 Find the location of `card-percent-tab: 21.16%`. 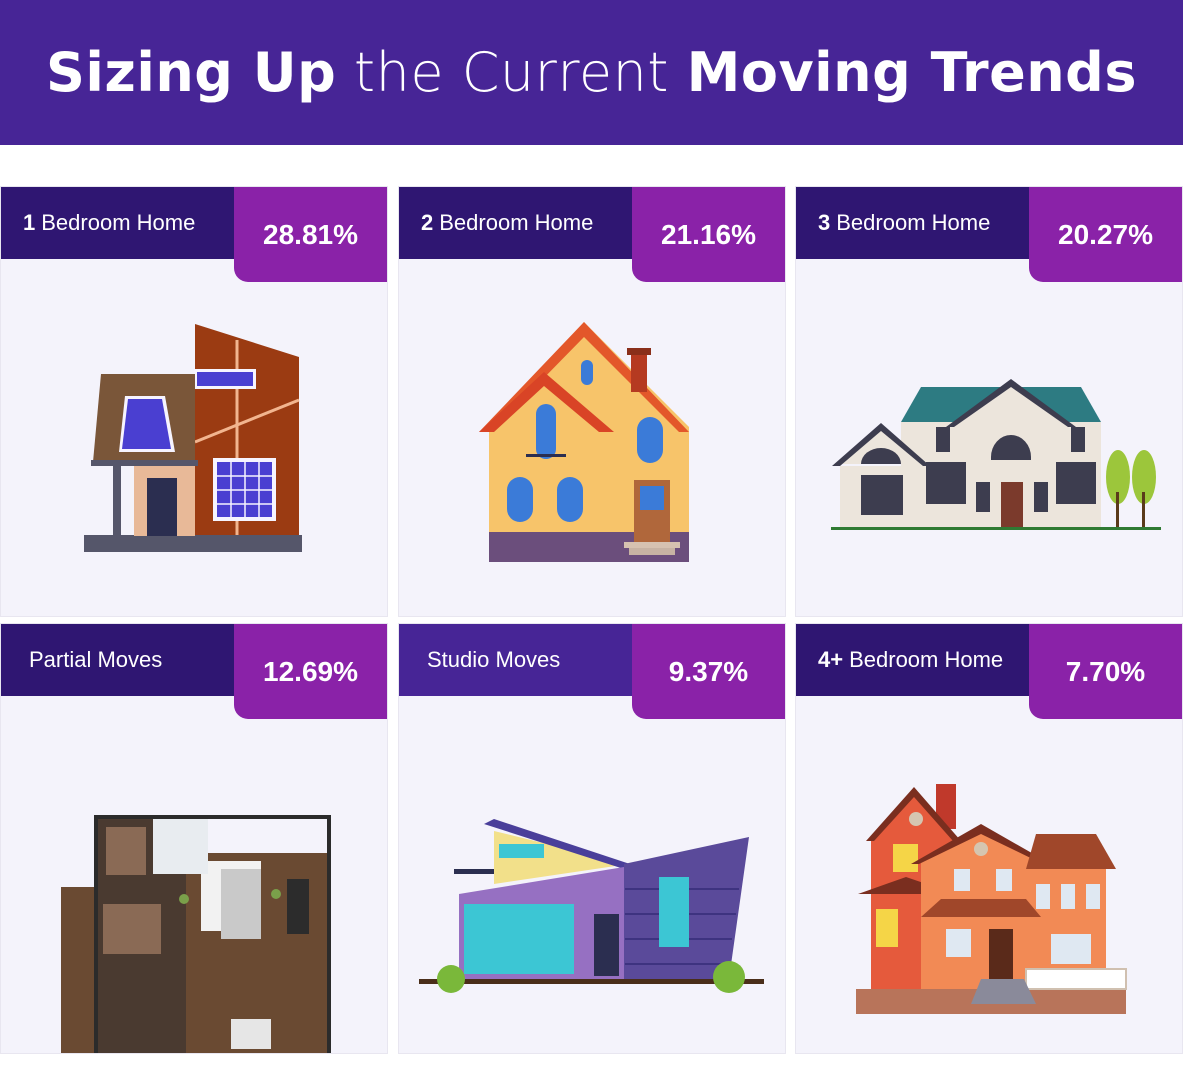

card-percent-tab: 21.16% is located at coordinates (708, 234).